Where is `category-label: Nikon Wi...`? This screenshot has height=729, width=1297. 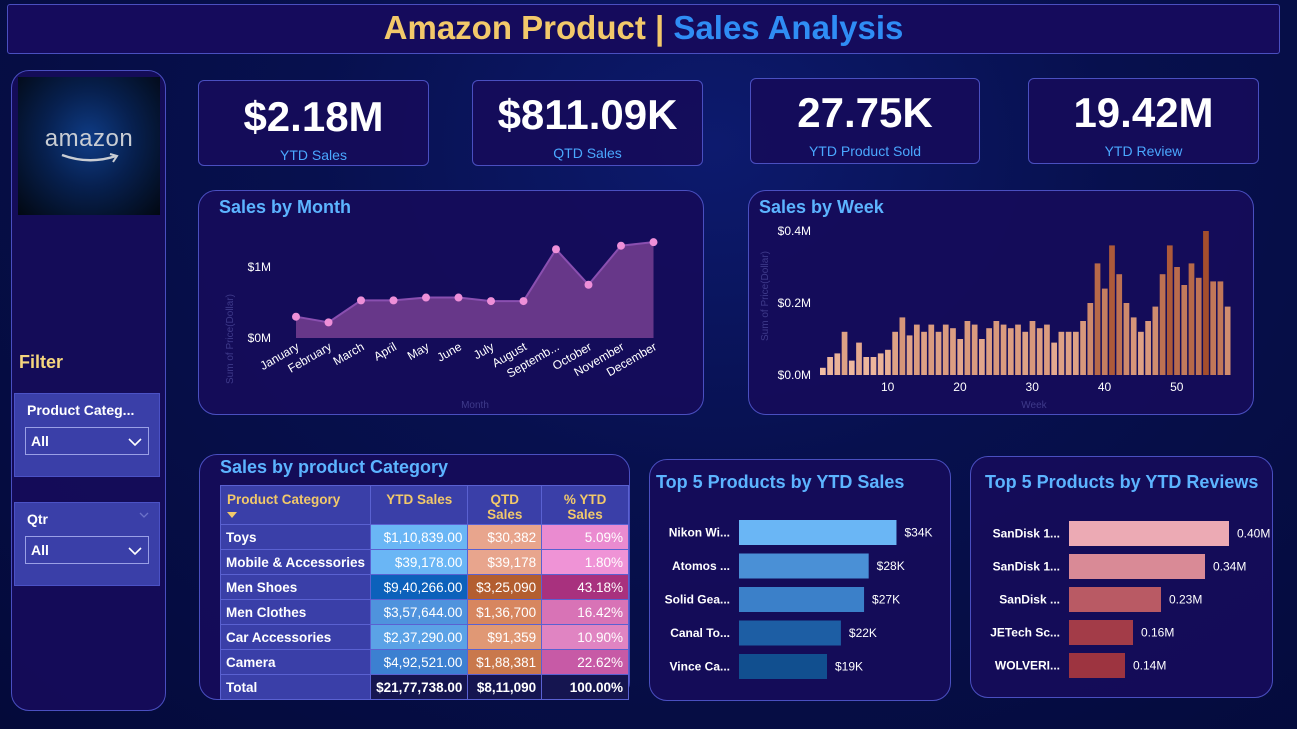 category-label: Nikon Wi... is located at coordinates (699, 533).